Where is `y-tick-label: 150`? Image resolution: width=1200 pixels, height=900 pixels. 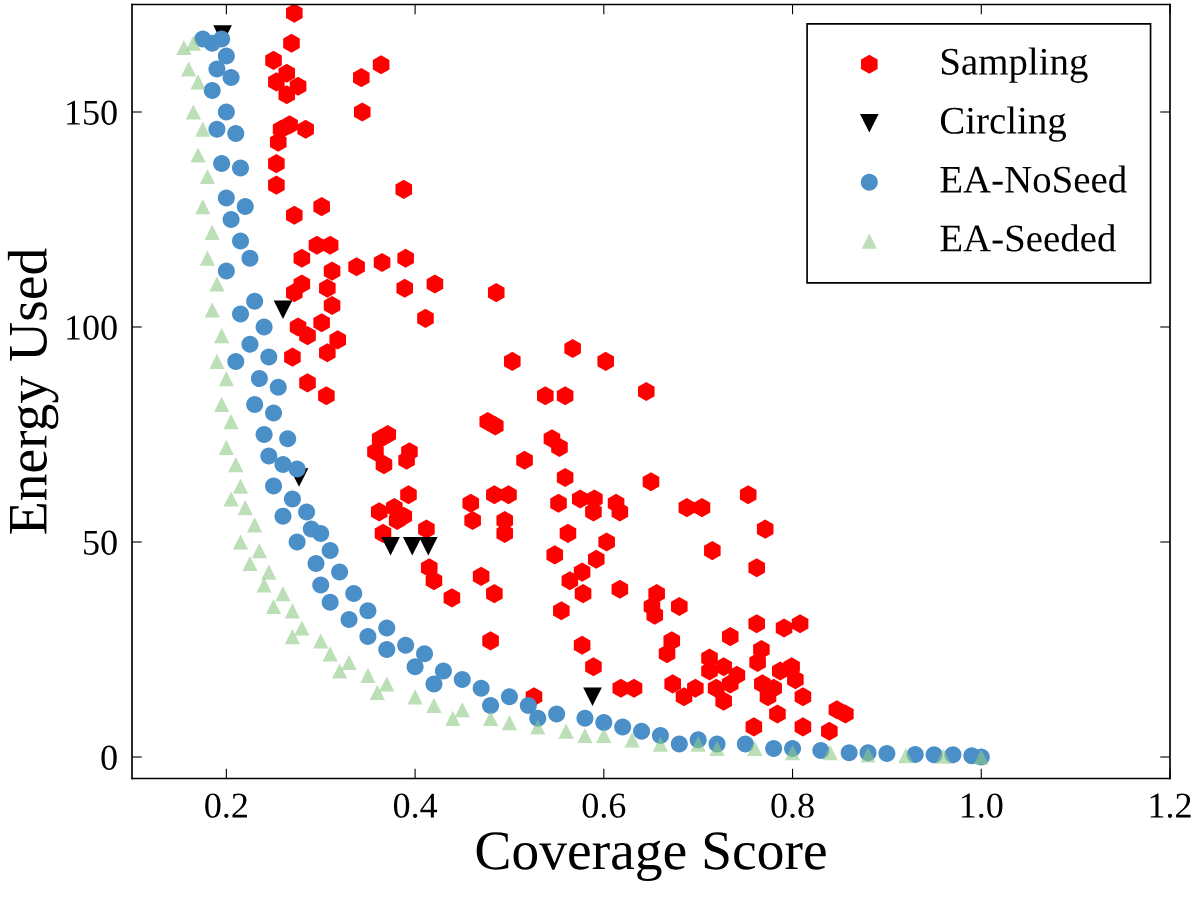 y-tick-label: 150 is located at coordinates (92, 112).